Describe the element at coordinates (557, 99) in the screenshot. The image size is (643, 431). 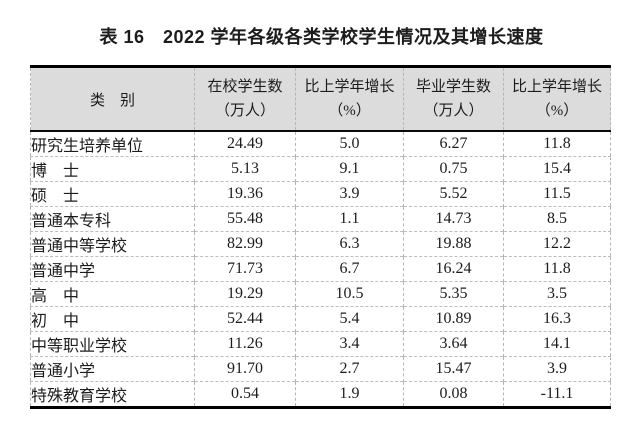
I see `graduates-growth-column-header: 比上学年增长 （%）` at that location.